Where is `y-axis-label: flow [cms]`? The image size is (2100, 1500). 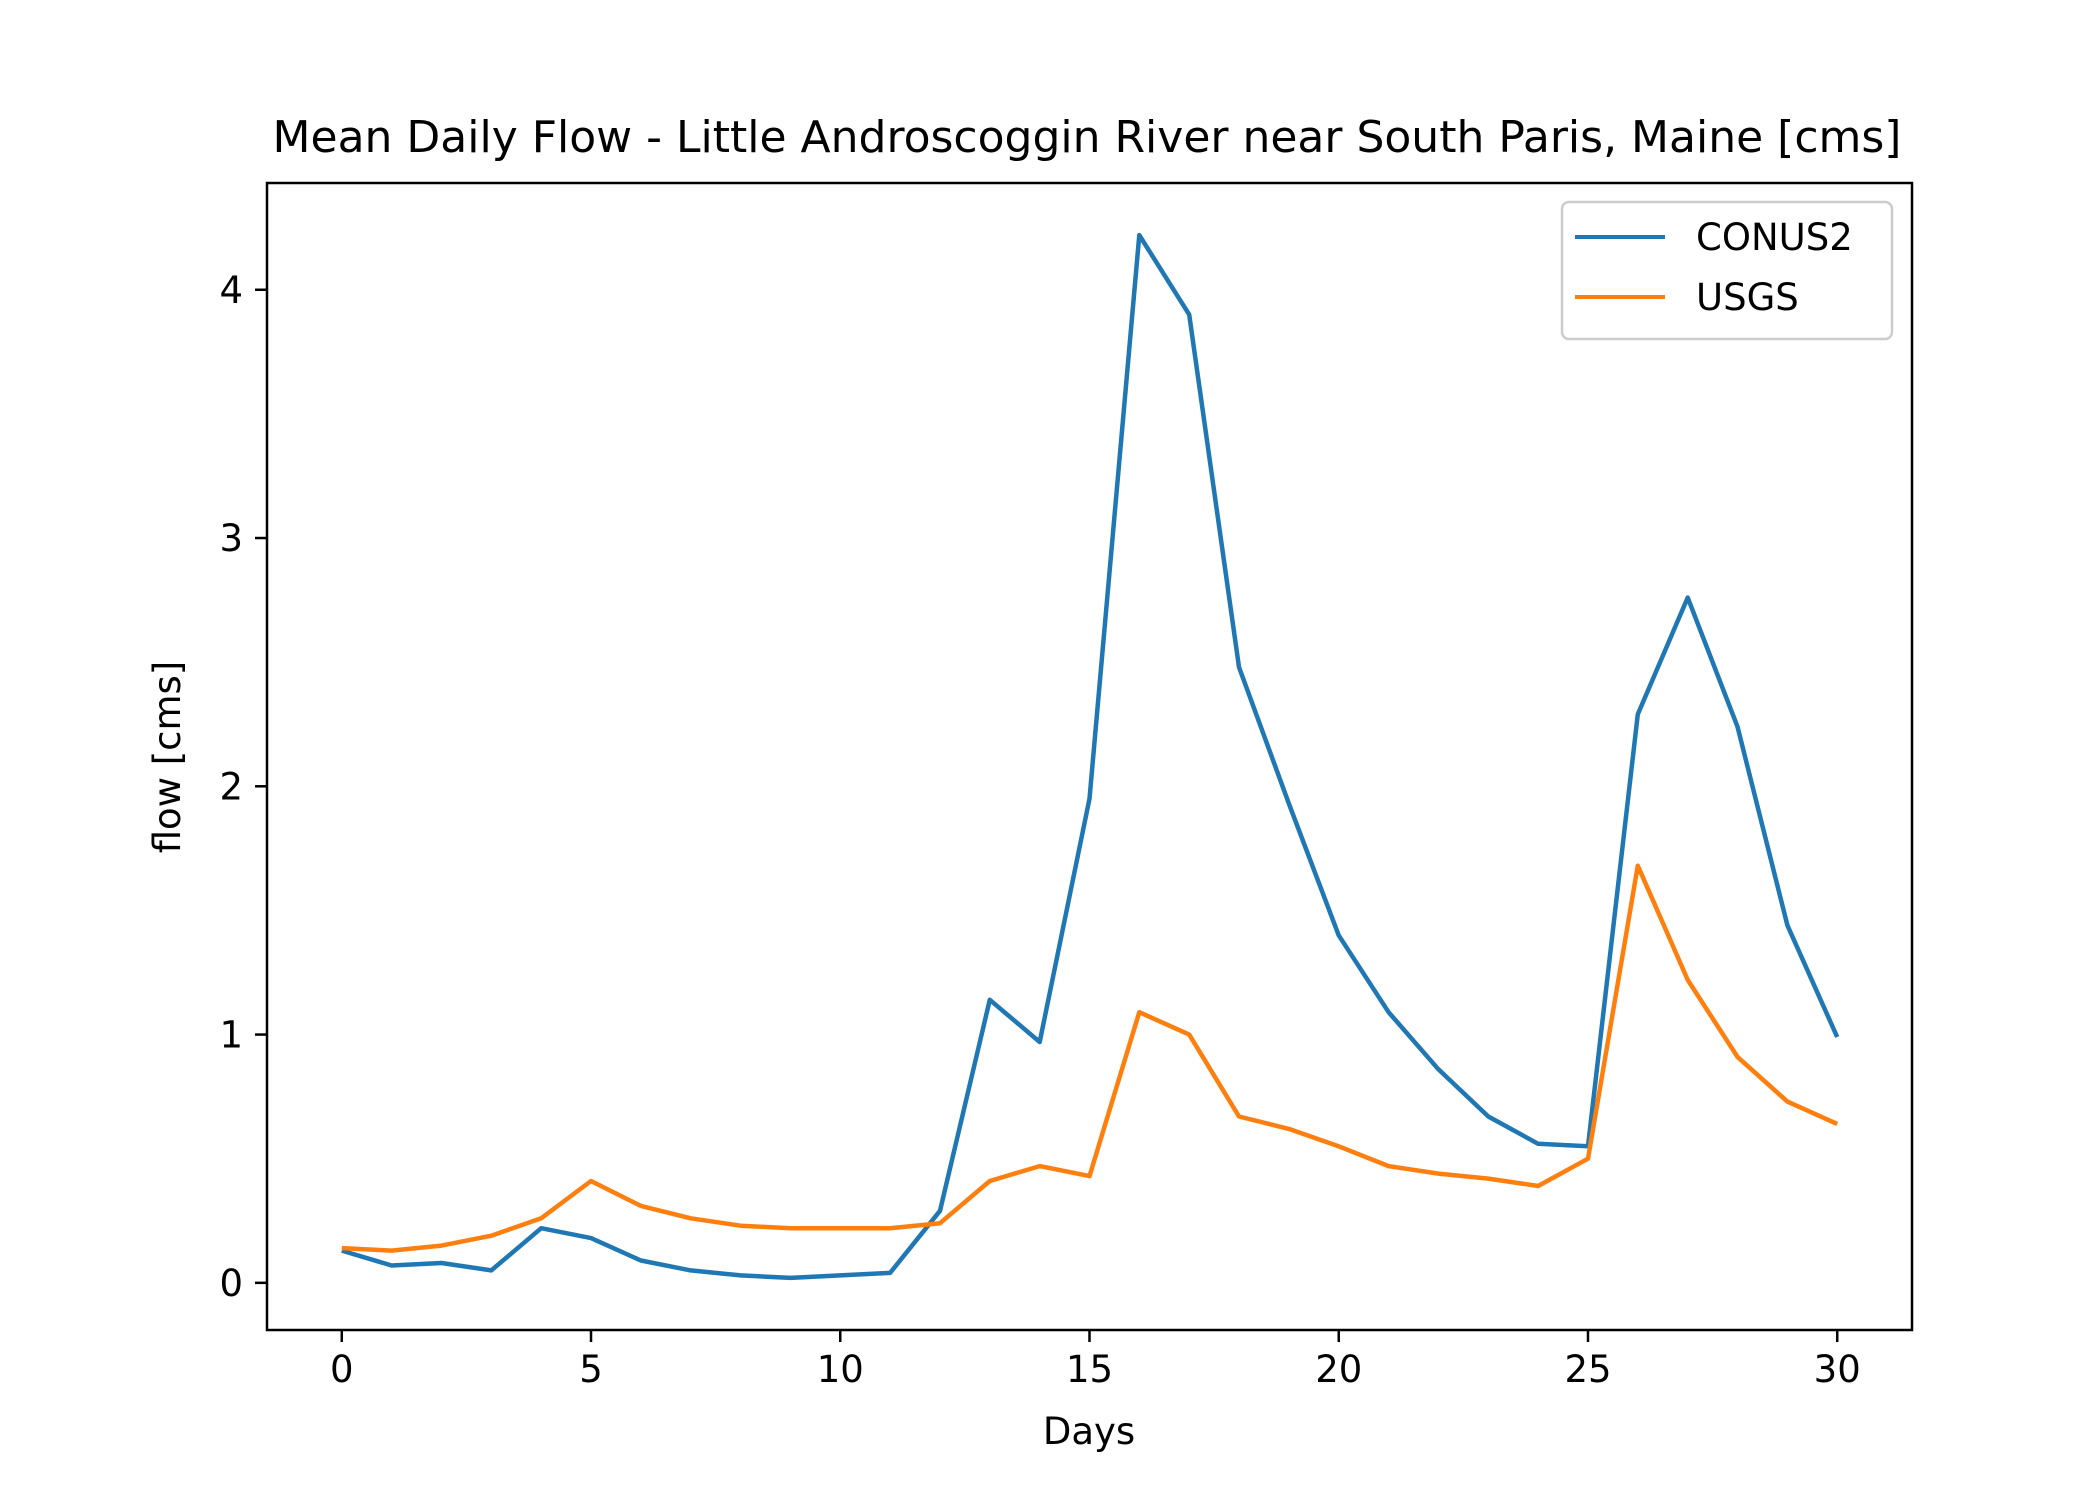
y-axis-label: flow [cms] is located at coordinates (167, 757).